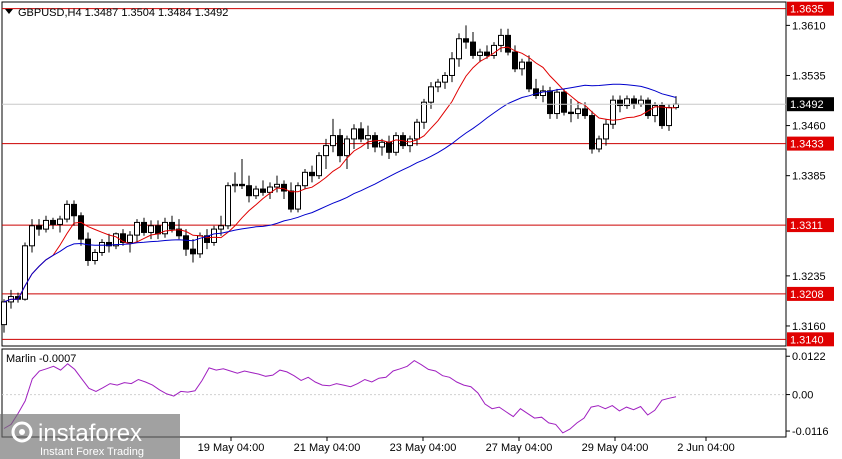 The image size is (842, 459). Describe the element at coordinates (807, 10) in the screenshot. I see `level-label: 1.3635` at that location.